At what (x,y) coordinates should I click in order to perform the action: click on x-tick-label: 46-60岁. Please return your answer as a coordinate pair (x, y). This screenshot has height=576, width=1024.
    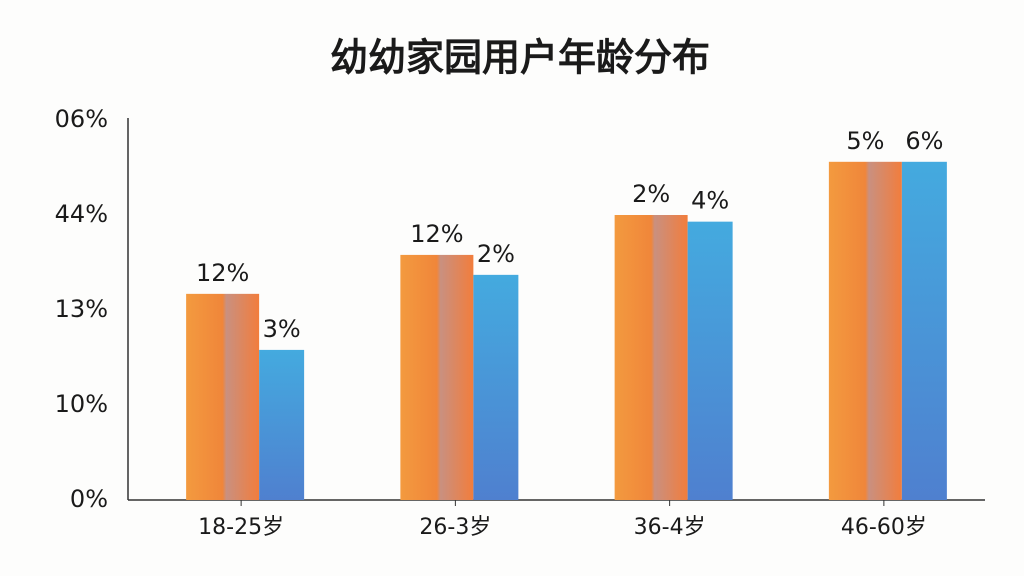
    Looking at the image, I should click on (884, 527).